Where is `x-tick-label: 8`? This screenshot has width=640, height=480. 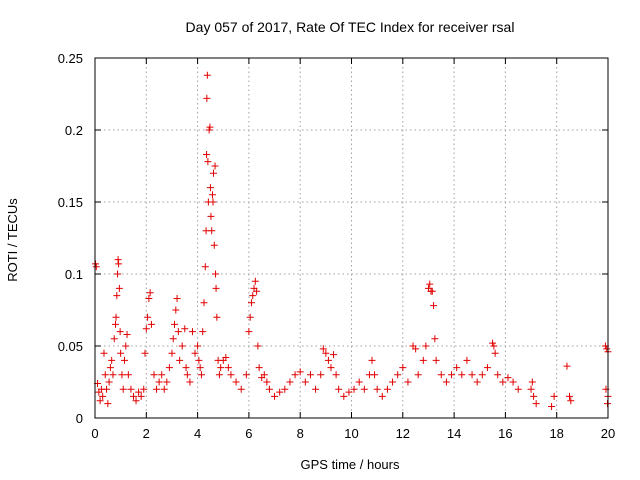
x-tick-label: 8 is located at coordinates (300, 433).